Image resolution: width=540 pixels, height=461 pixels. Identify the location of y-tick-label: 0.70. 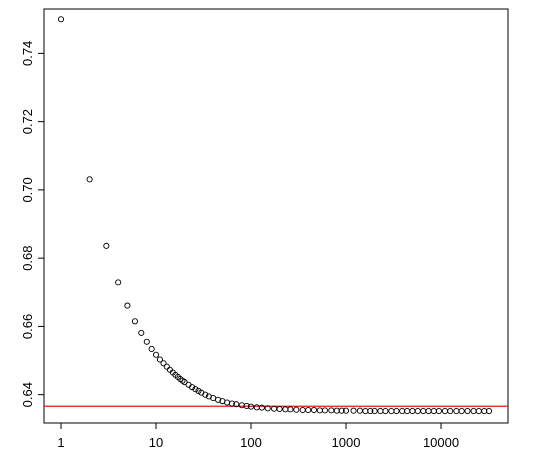
(27, 189).